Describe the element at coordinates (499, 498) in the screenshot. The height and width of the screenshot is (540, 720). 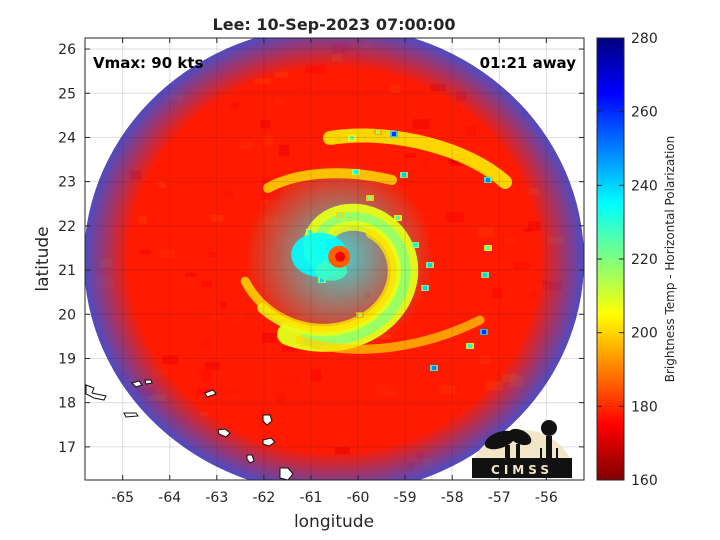
I see `x-tick-label: -57` at that location.